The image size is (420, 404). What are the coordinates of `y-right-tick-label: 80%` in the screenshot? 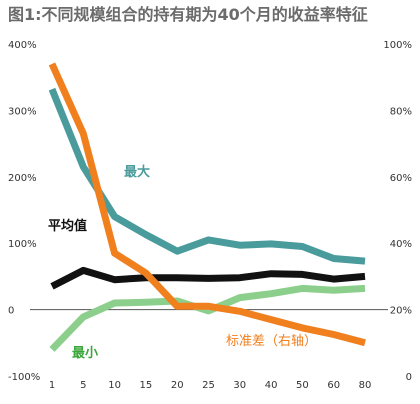 It's located at (401, 111).